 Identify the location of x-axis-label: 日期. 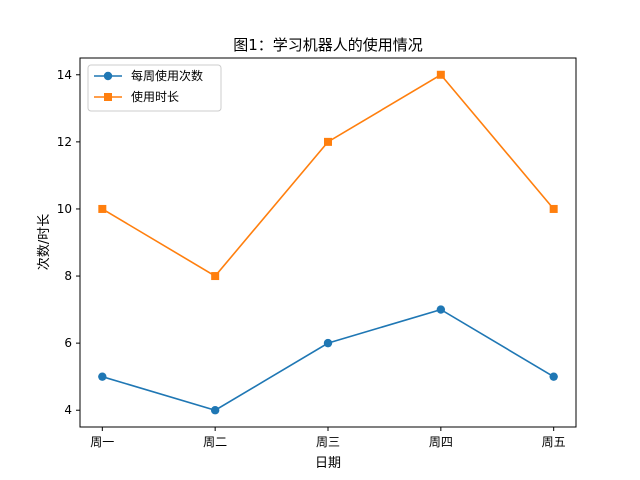
(328, 463).